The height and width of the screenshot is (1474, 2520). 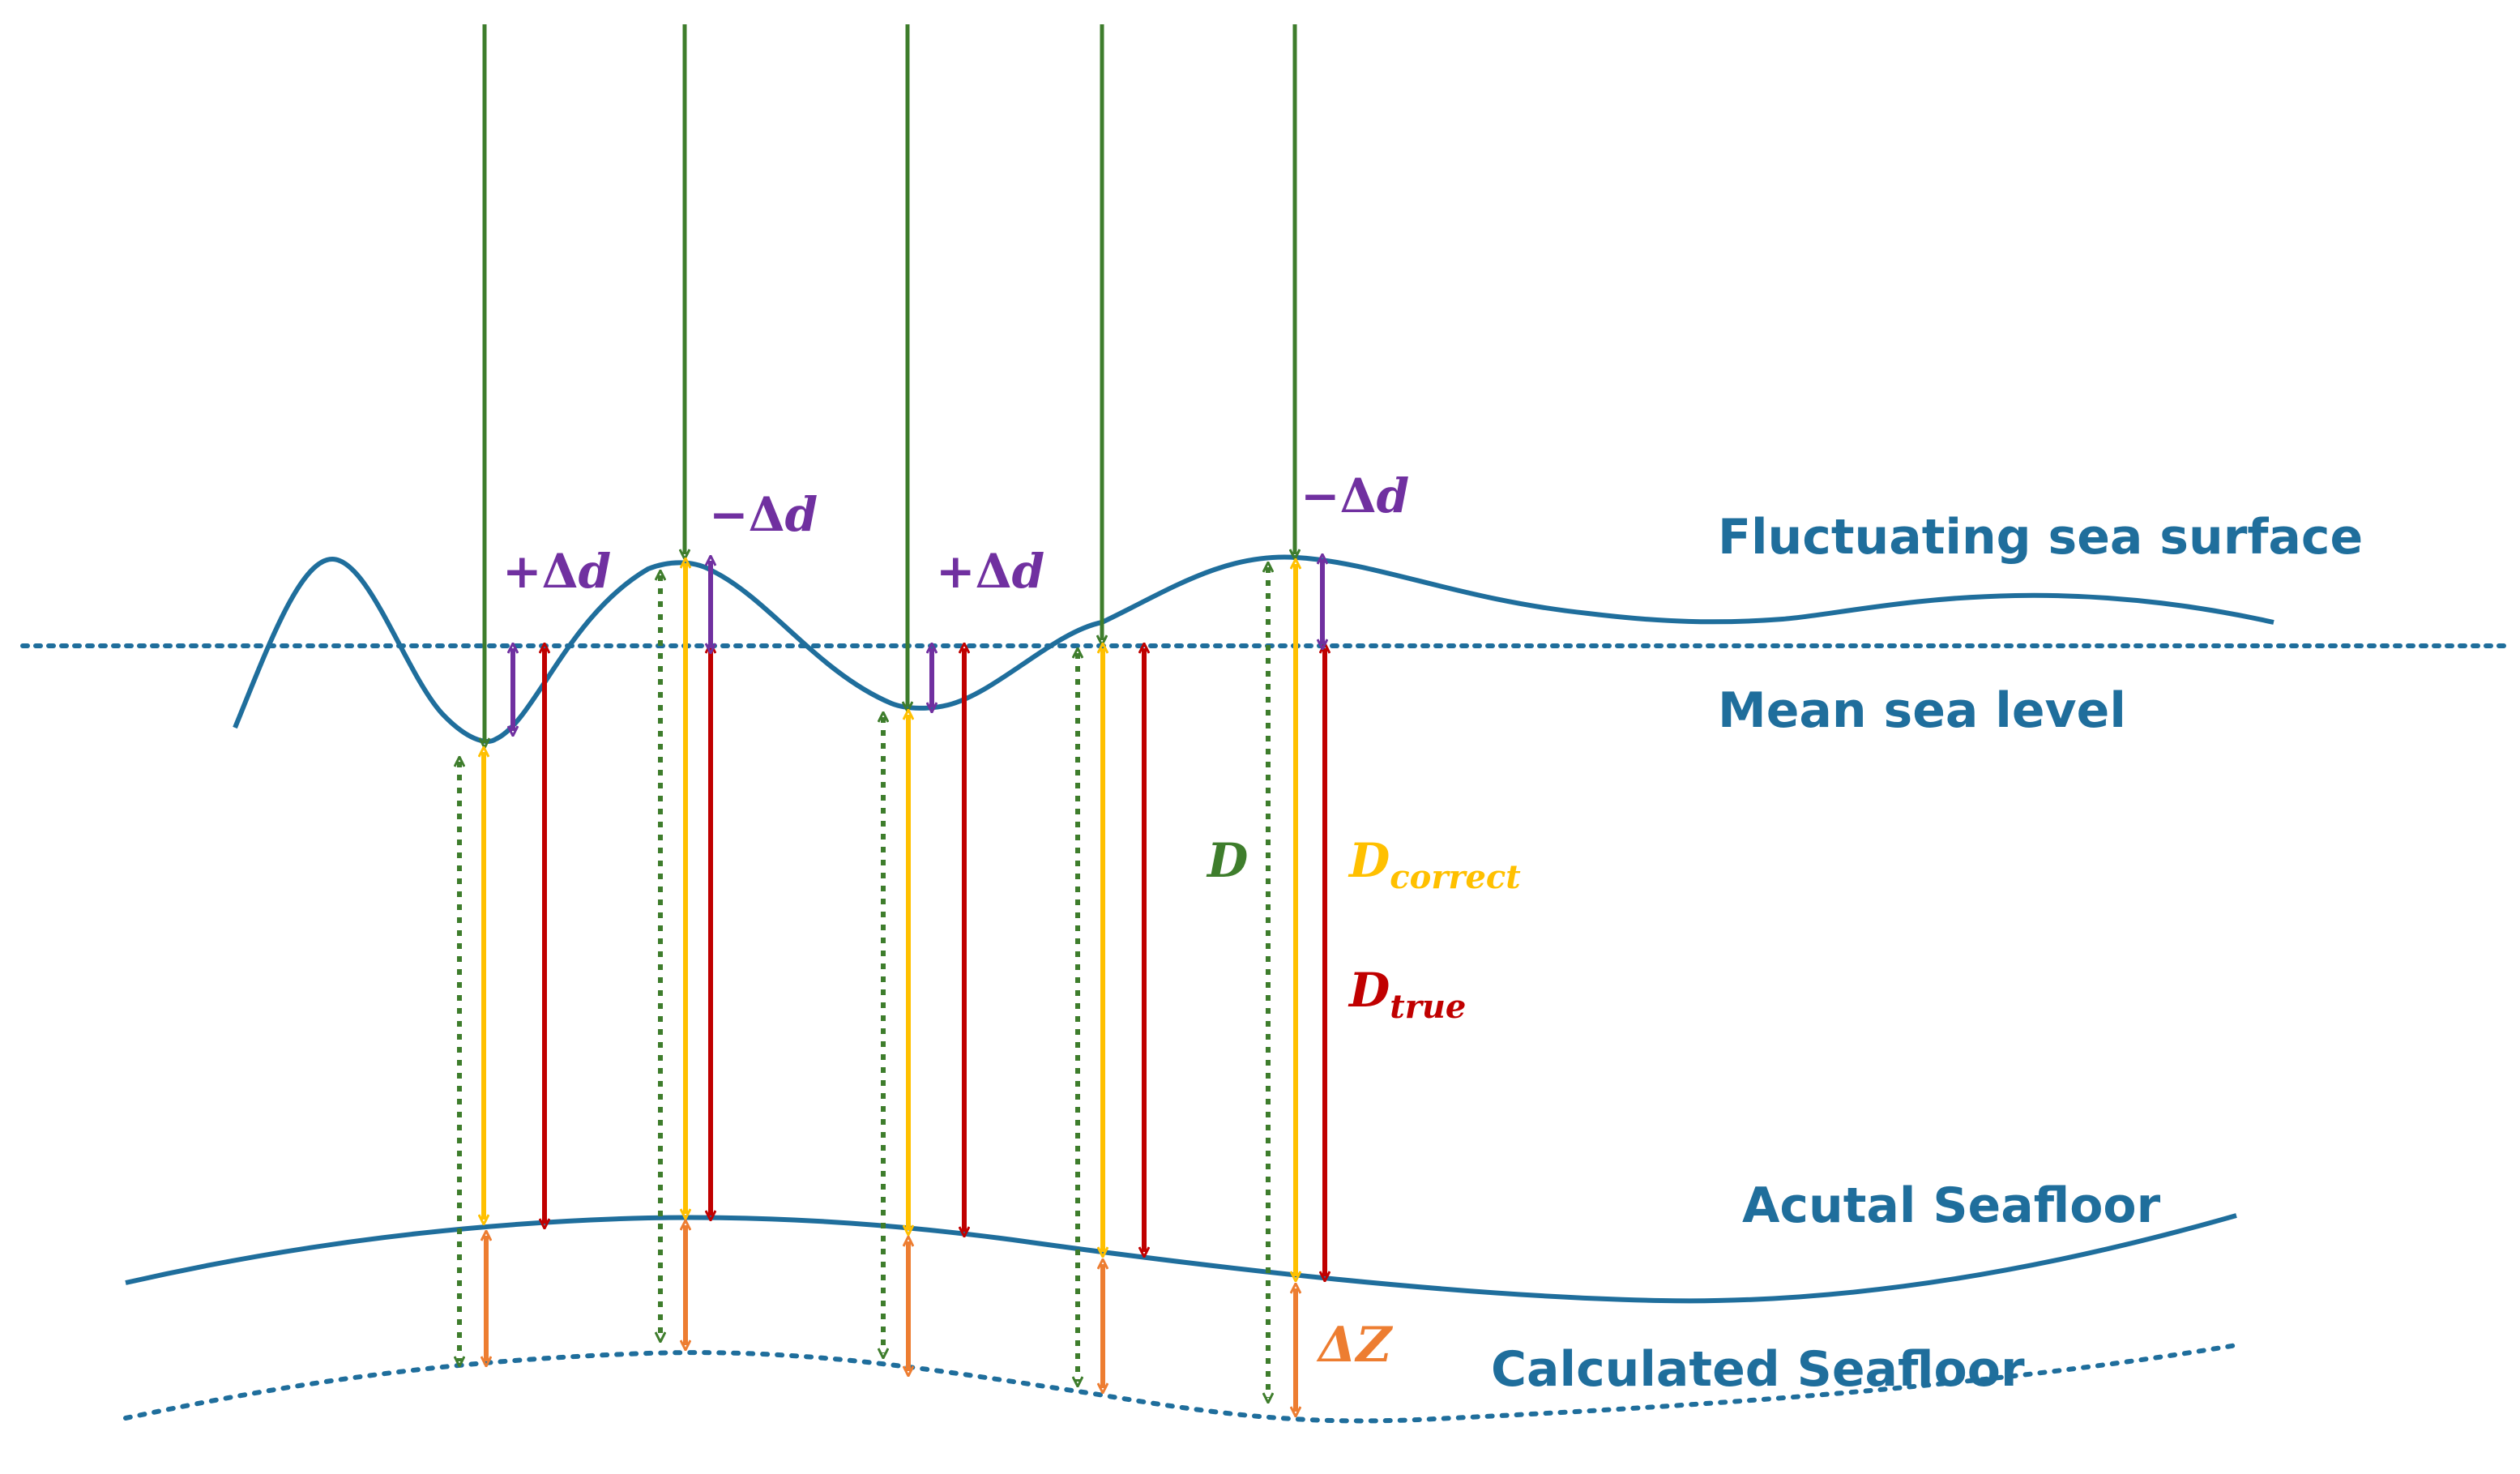 What do you see at coordinates (763, 514) in the screenshot?
I see `label-minus-delta-d-2: −Δd` at bounding box center [763, 514].